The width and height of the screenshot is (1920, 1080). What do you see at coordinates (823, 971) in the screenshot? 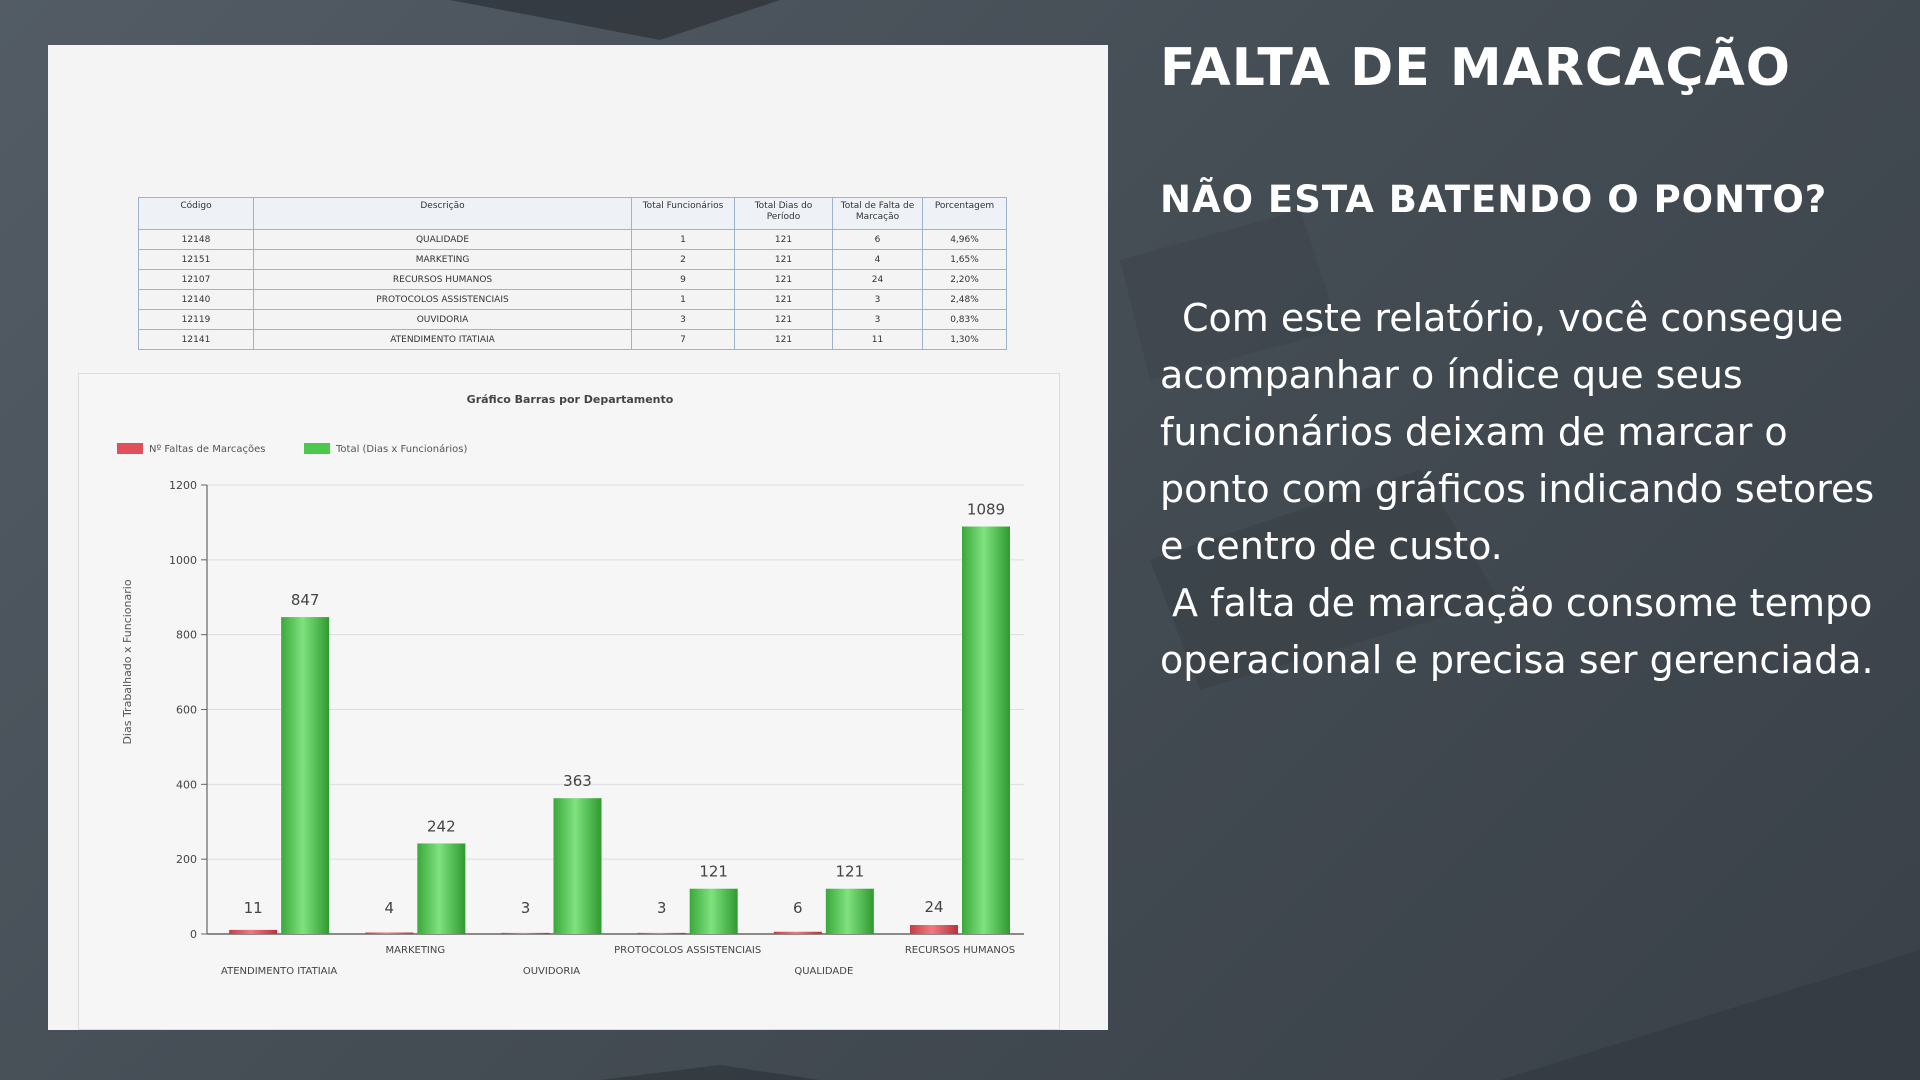
I see `x-category-label: QUALIDADE` at bounding box center [823, 971].